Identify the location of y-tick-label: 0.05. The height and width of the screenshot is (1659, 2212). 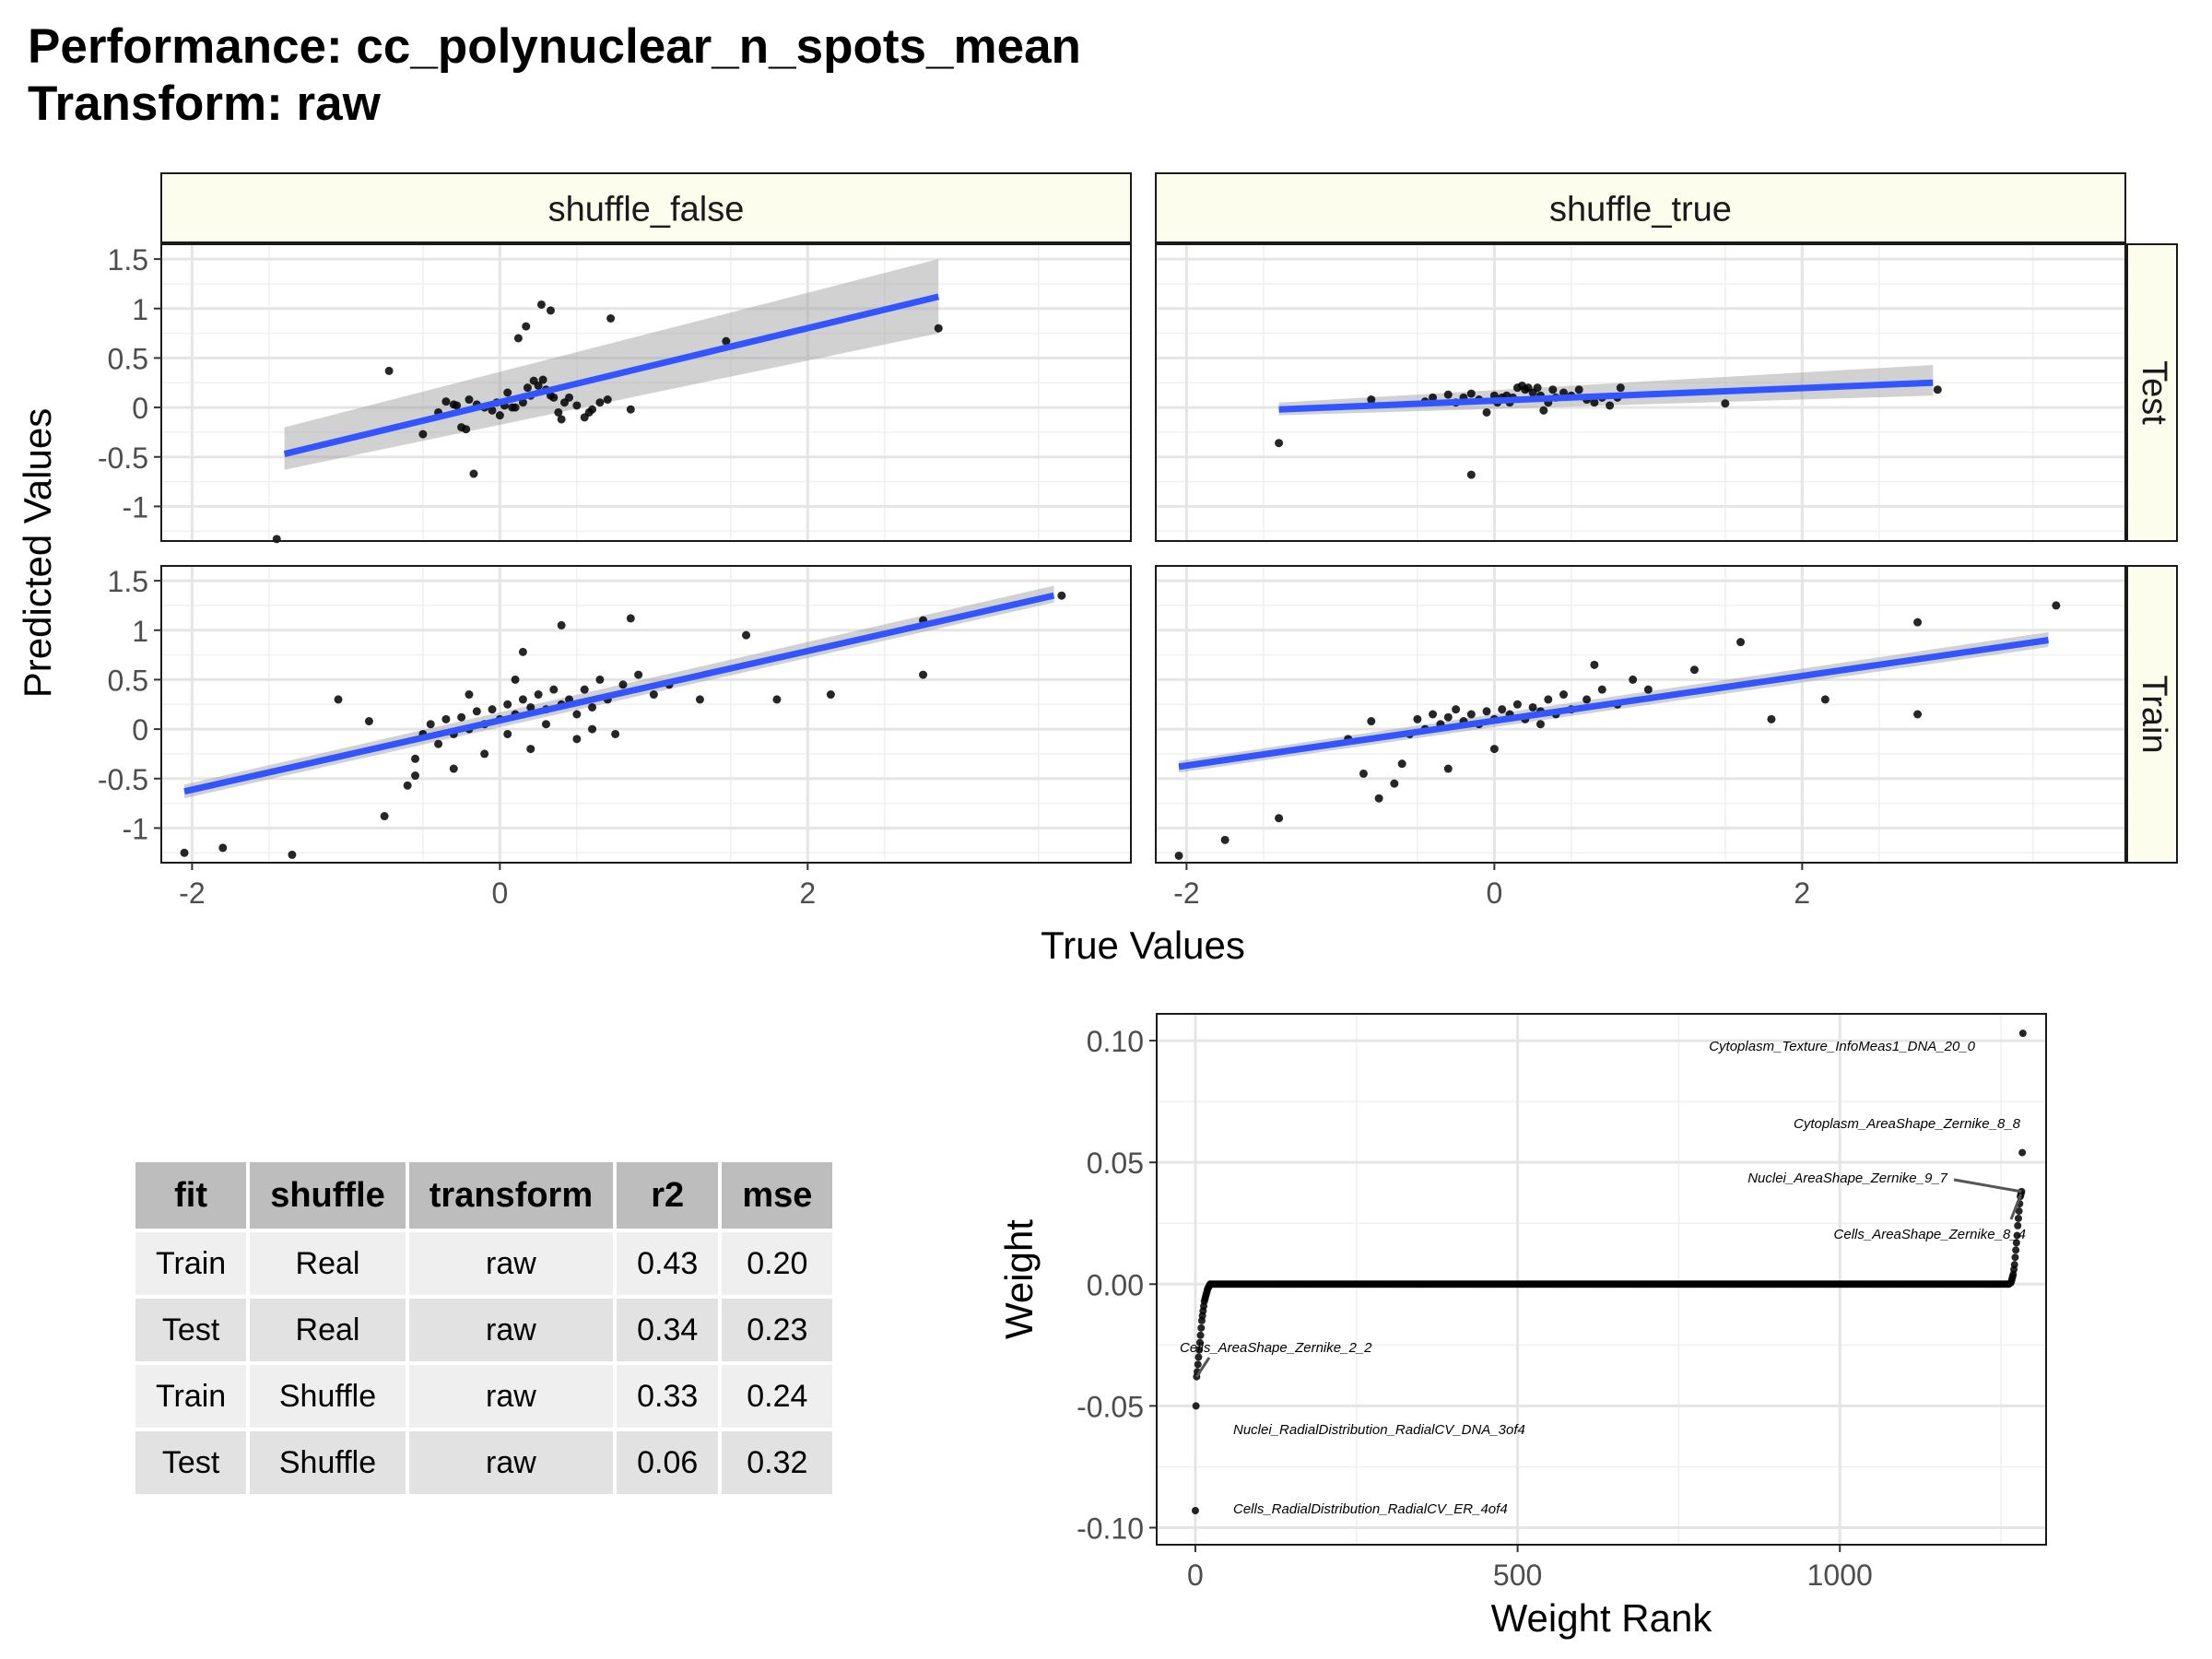
(1115, 1163).